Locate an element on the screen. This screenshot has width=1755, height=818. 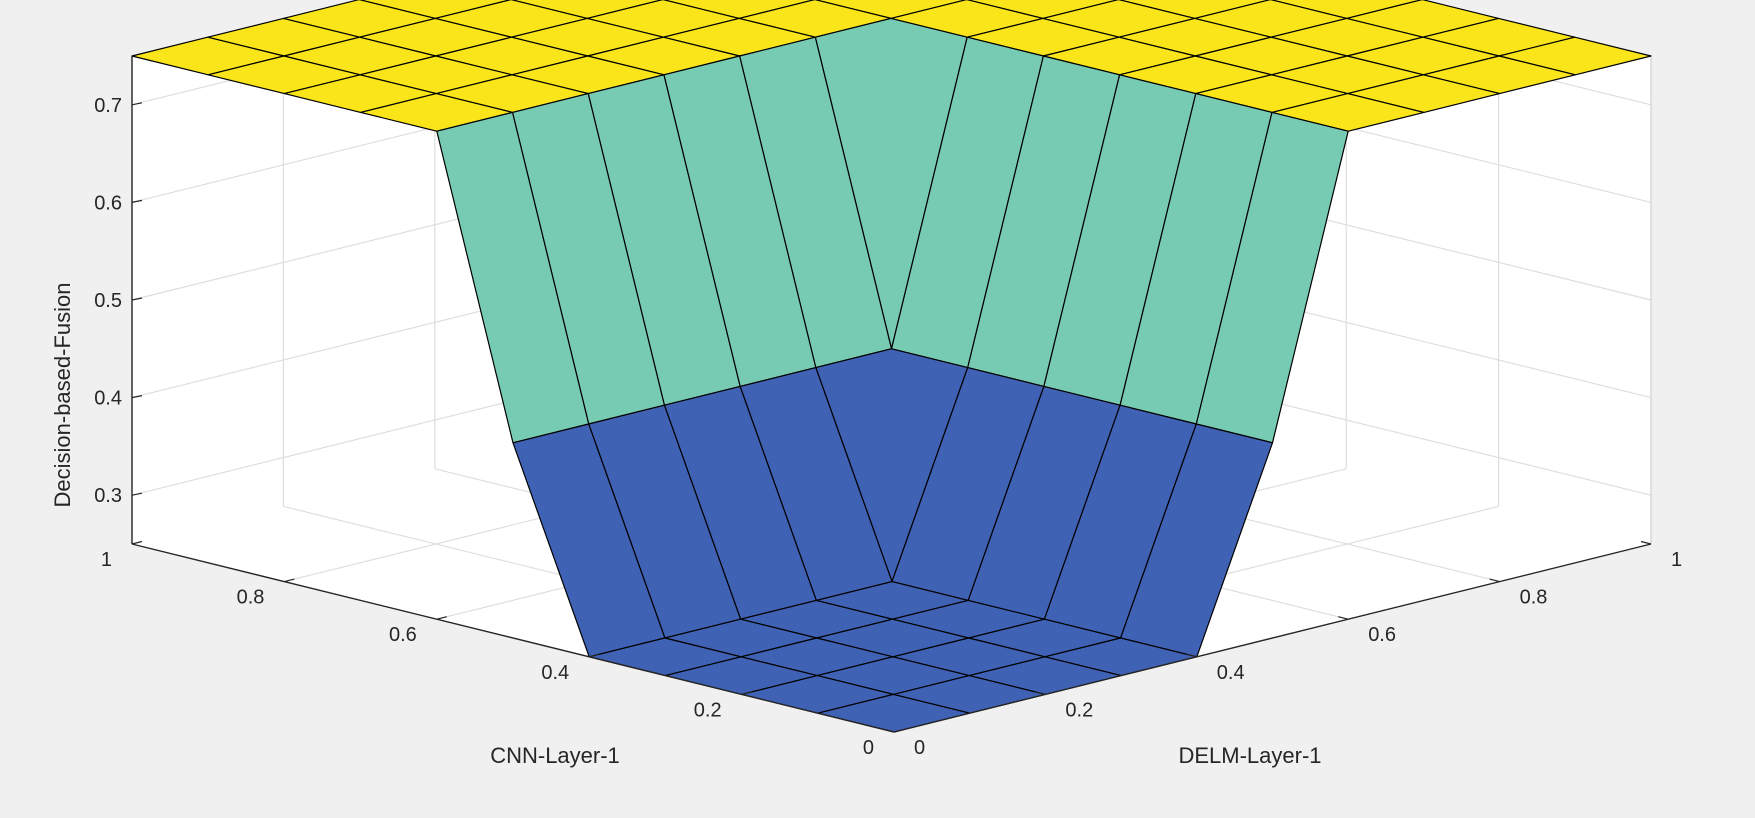
z-axis-label: Decision-based-Fusion is located at coordinates (62, 395).